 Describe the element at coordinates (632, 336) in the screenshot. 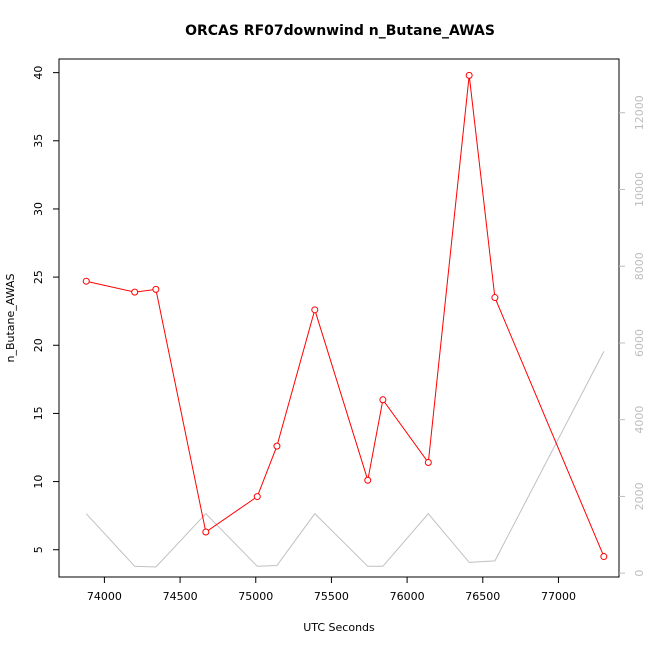

I see `y-axis-right: 0 2000 4000 6000 8000 10000 12000` at that location.